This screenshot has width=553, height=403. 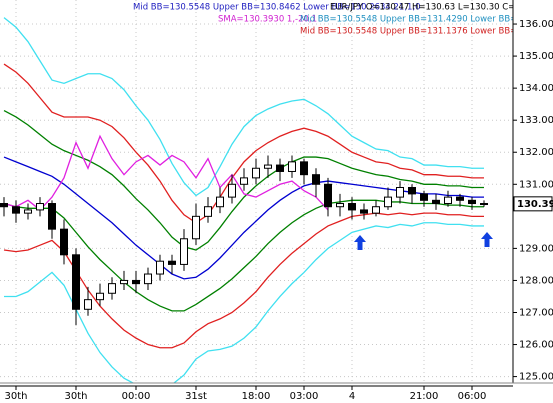 I want to click on y-tick-label: 133.00, so click(x=536, y=120).